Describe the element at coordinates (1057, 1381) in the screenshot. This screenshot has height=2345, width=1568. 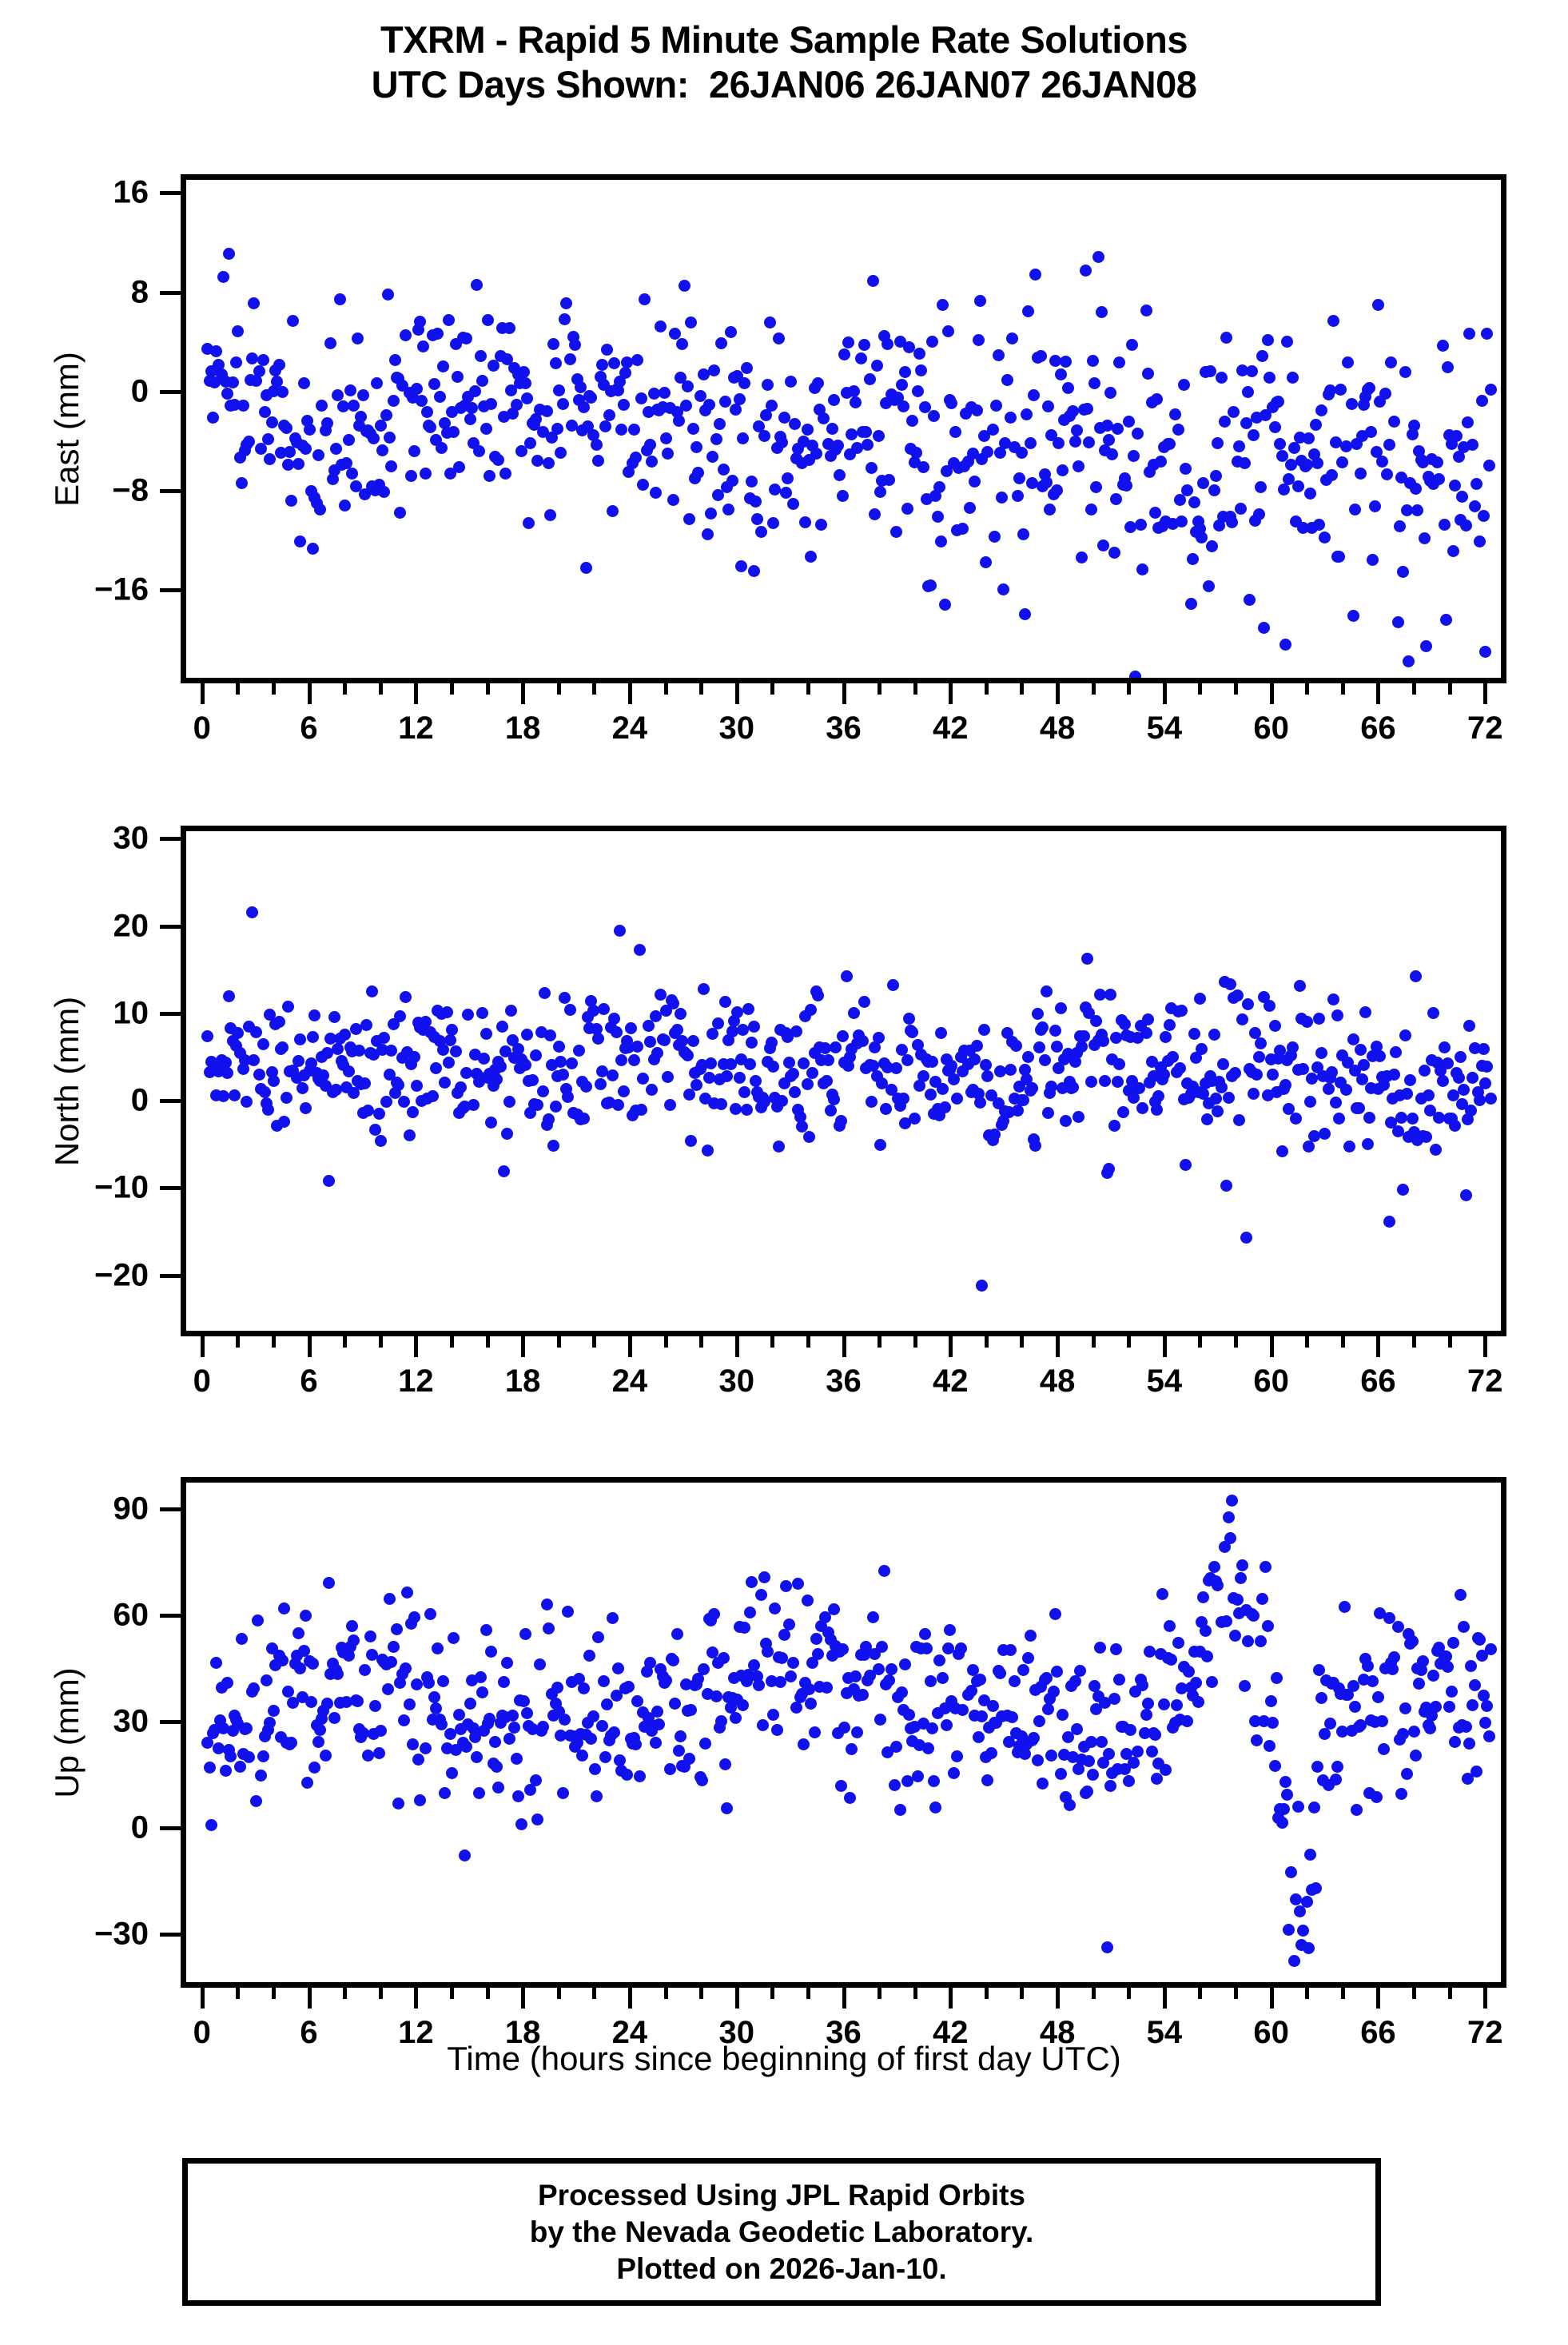
I see `x-tick-label-north-48: 48` at that location.